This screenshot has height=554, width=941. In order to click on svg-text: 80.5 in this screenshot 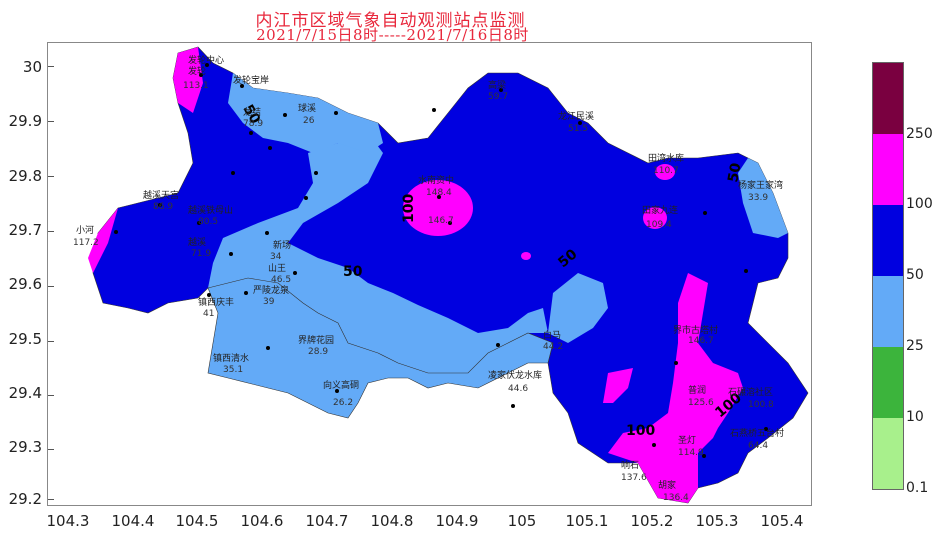, I will do `click(208, 222)`.